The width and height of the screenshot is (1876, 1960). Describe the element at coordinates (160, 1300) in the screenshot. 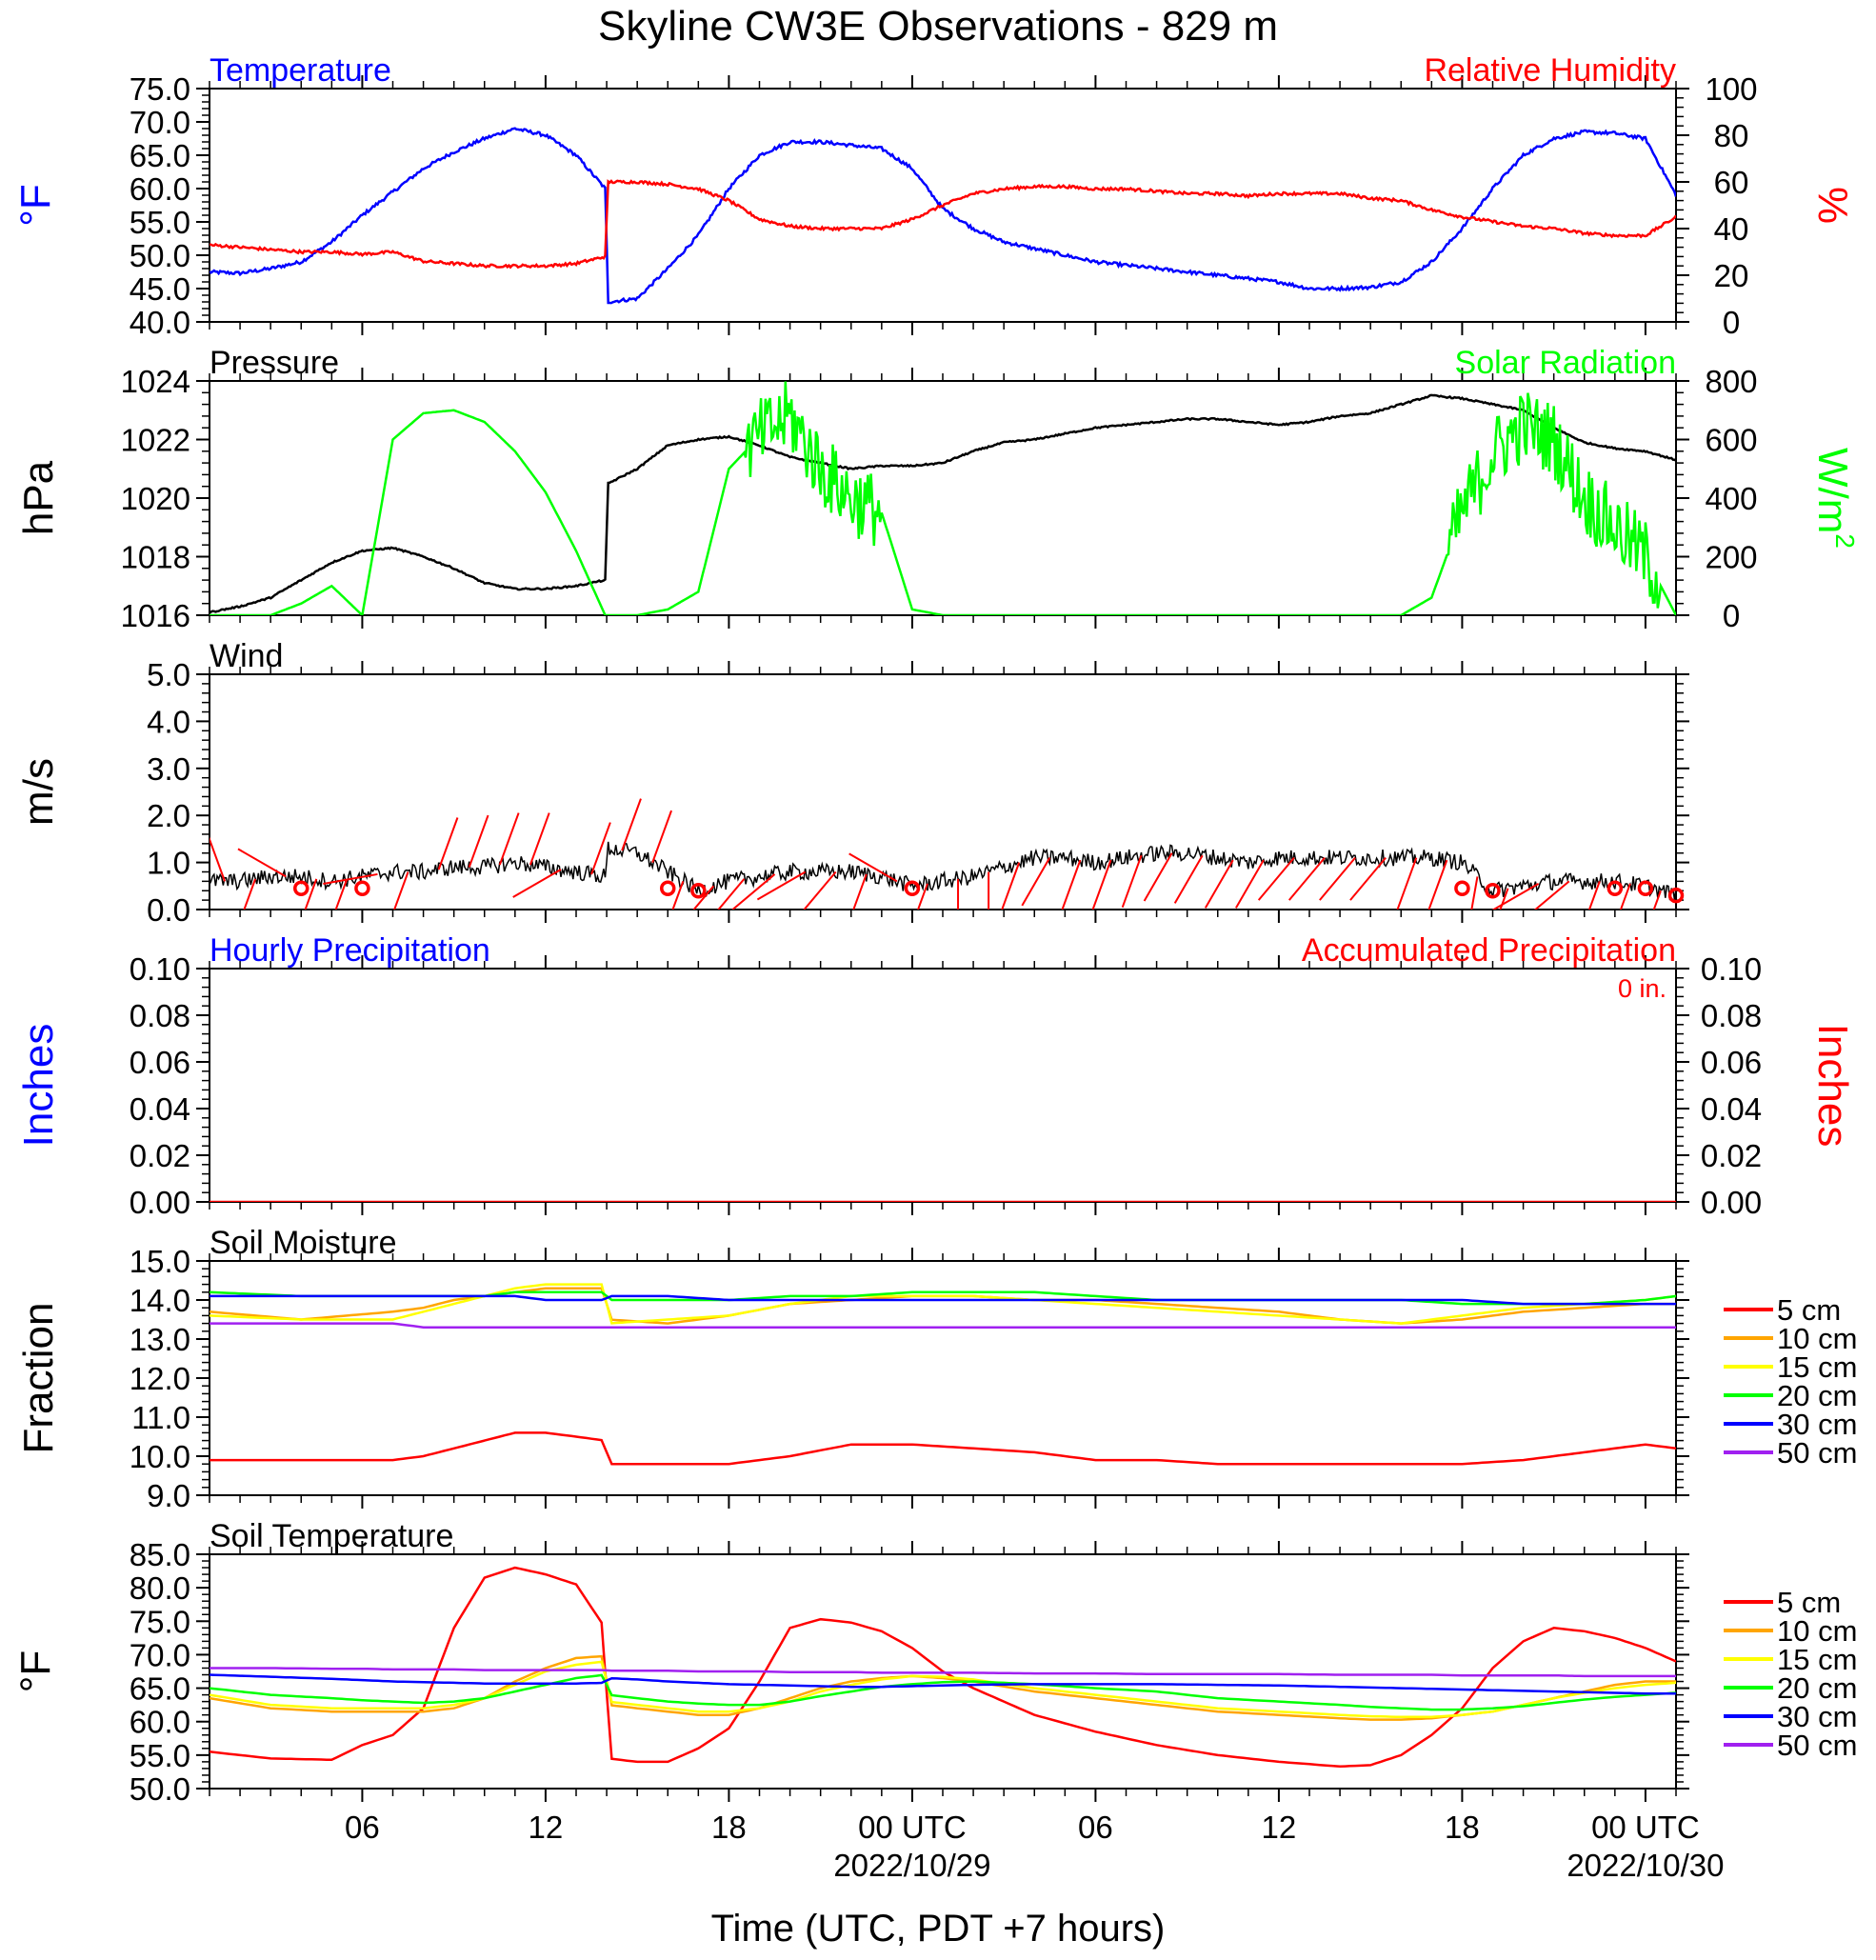

I see `y-tick-label-left: 14.0` at that location.